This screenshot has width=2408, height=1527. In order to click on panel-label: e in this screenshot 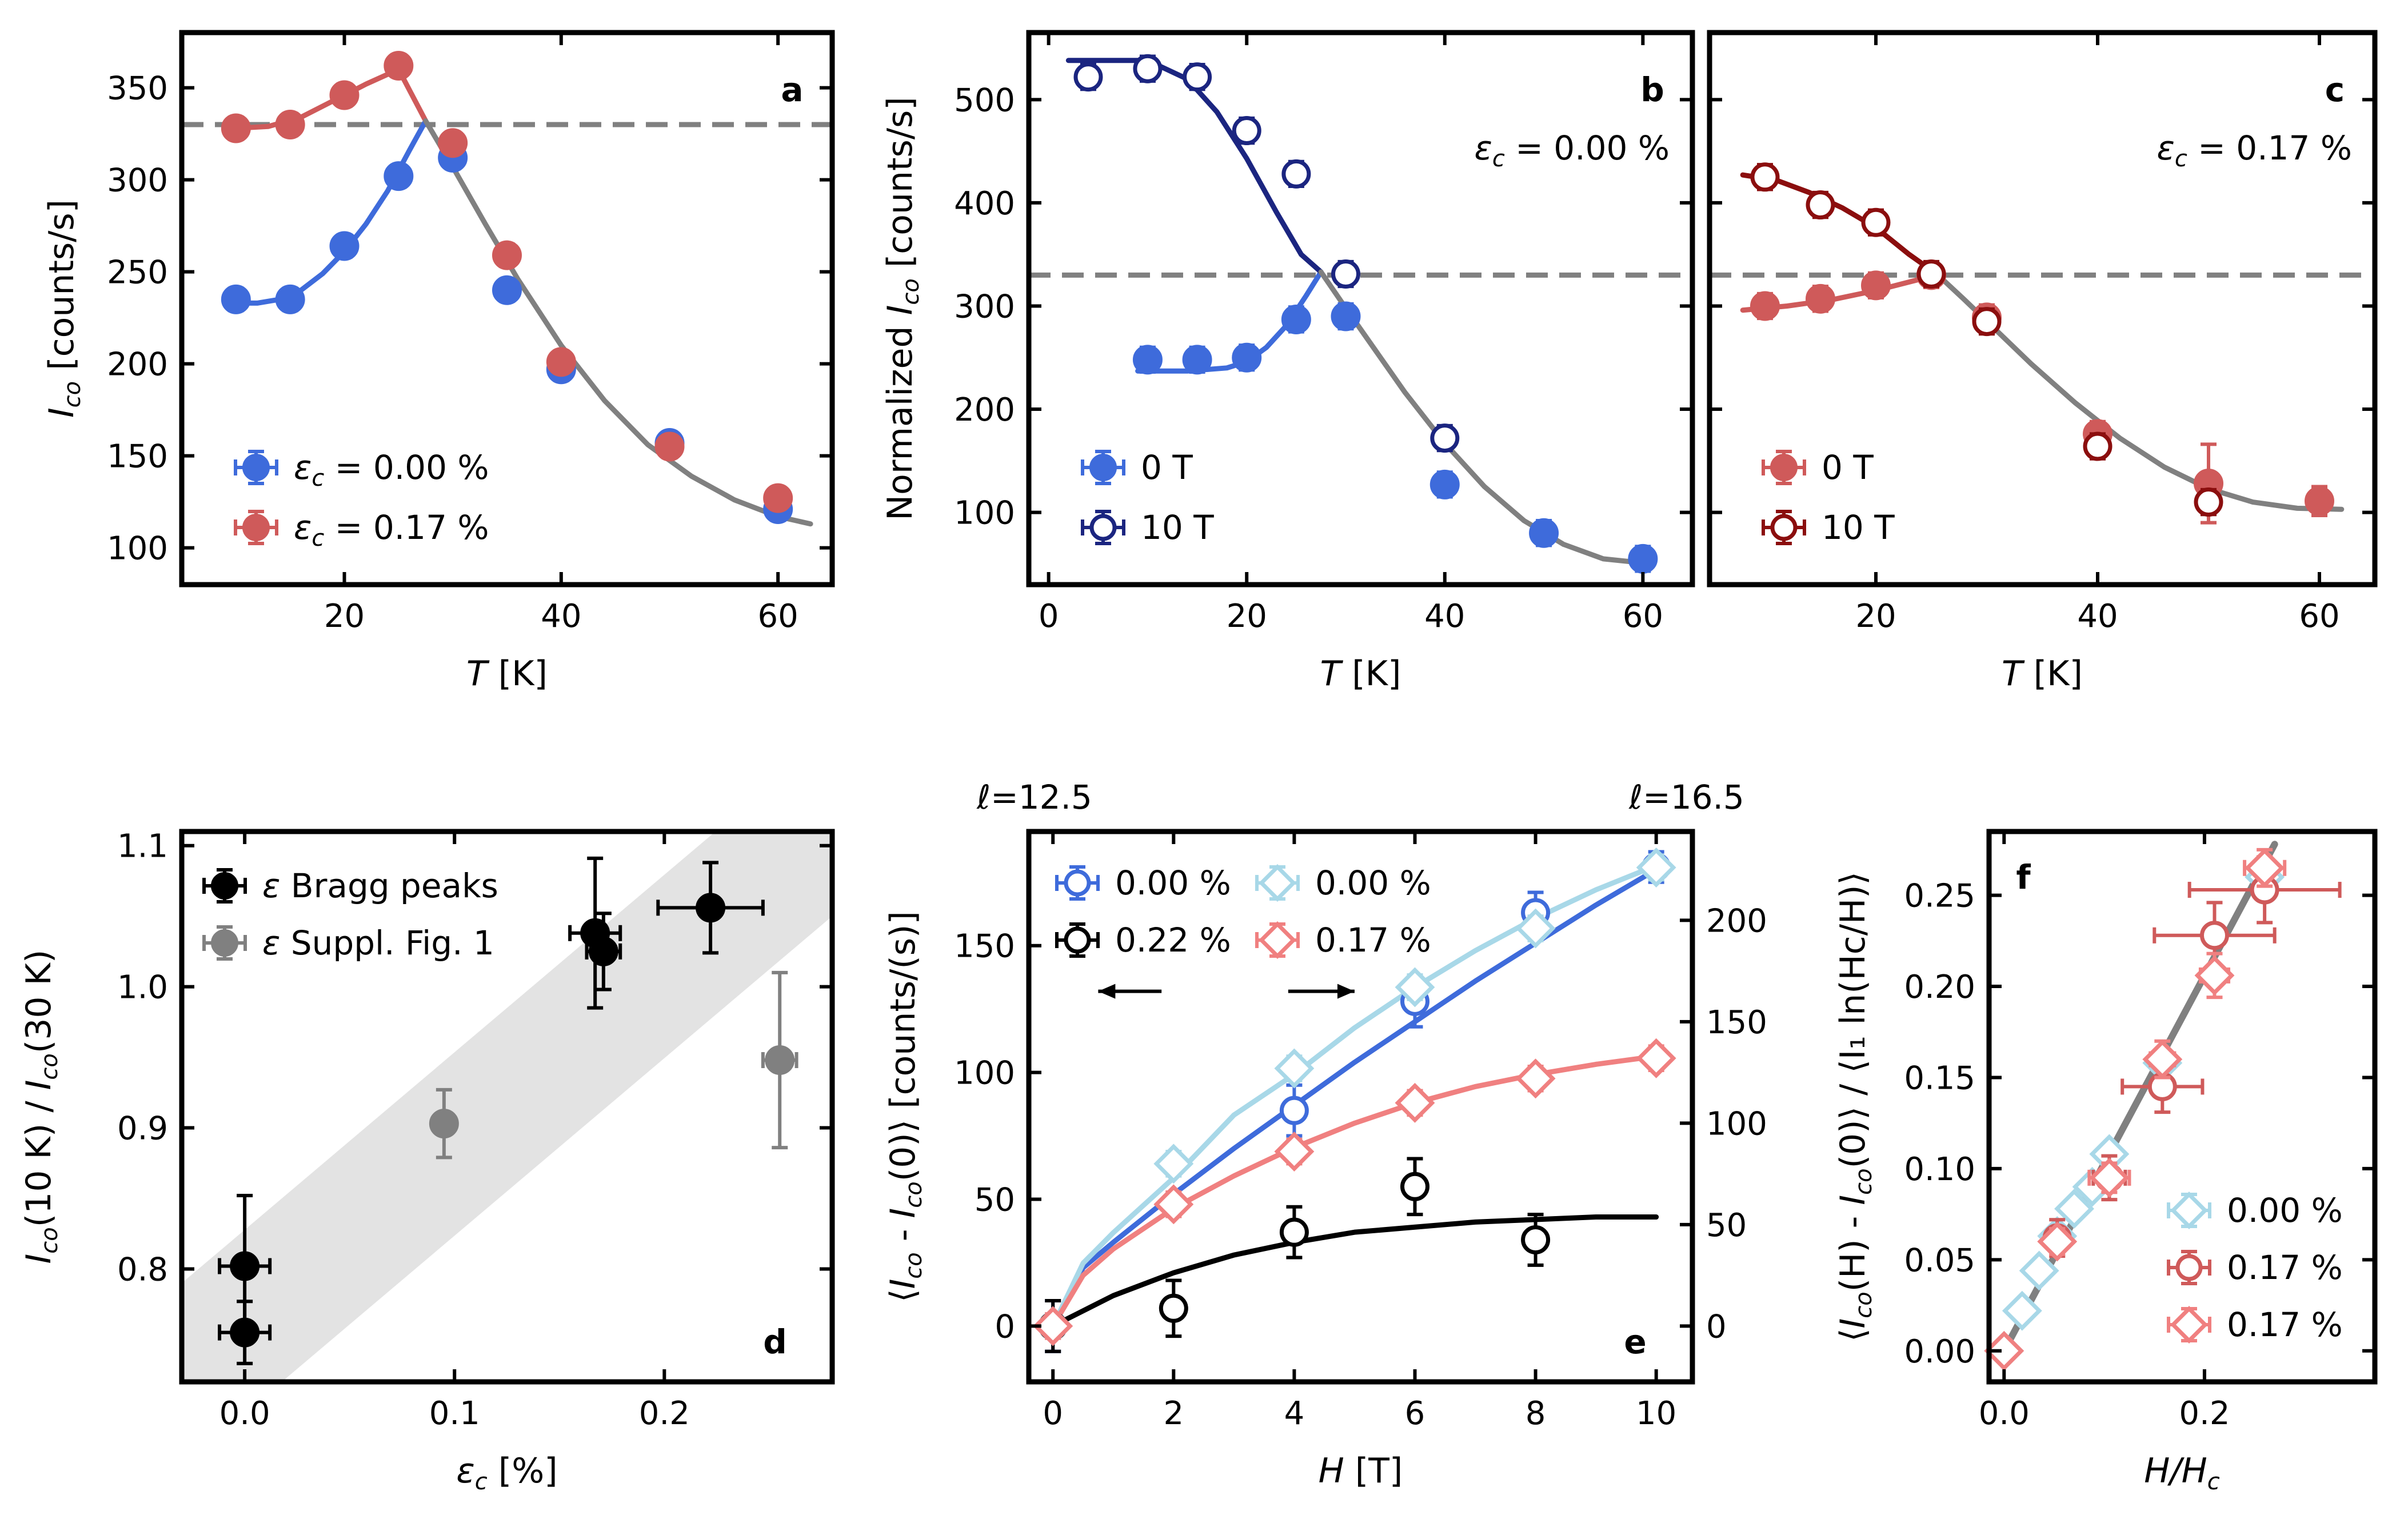, I will do `click(1635, 1341)`.